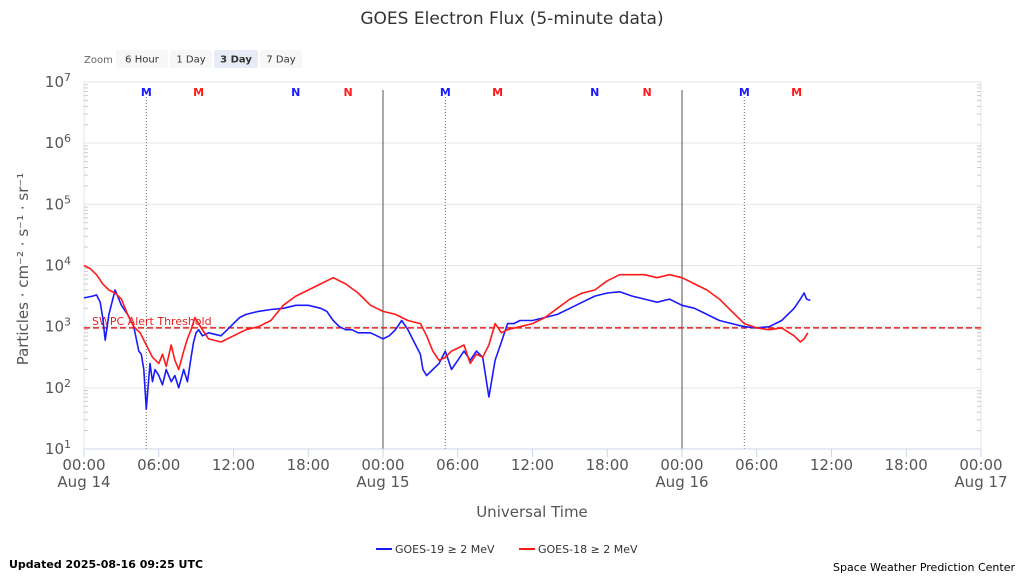 The height and width of the screenshot is (576, 1024). I want to click on legend-label: GOES-19 ≥ 2 MeV, so click(445, 549).